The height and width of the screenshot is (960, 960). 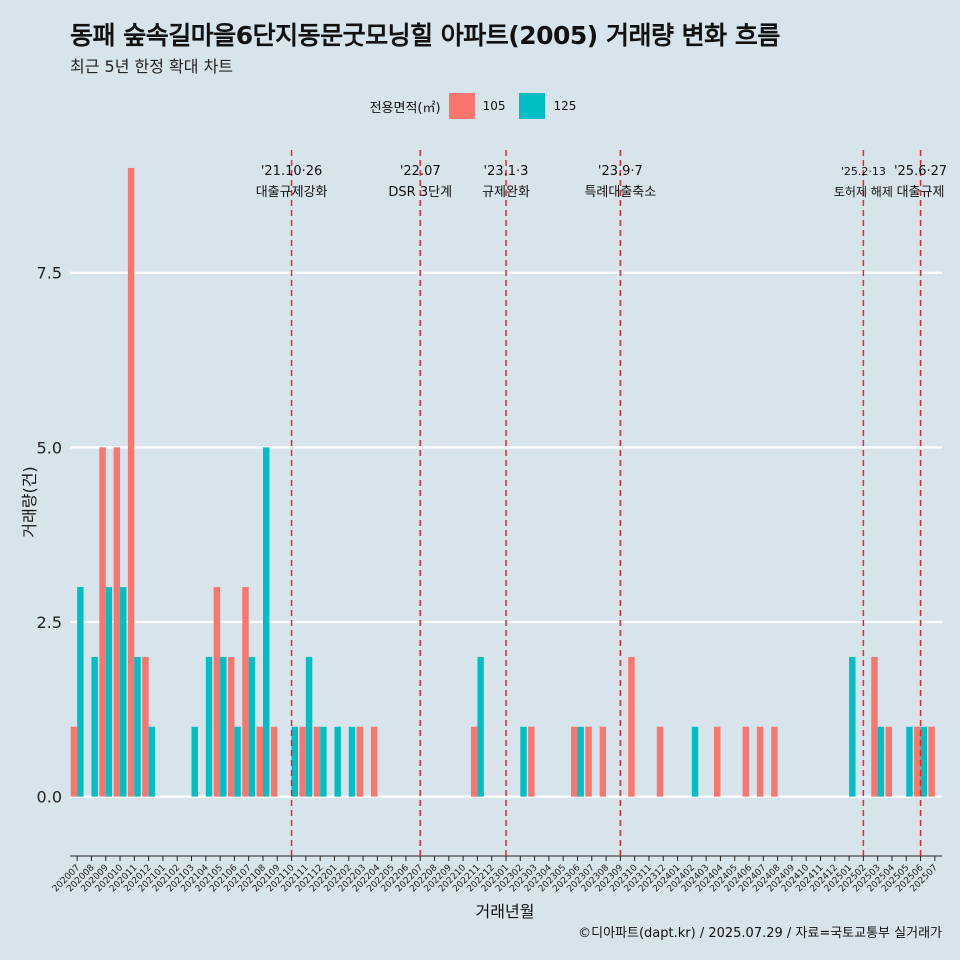 What do you see at coordinates (49, 797) in the screenshot?
I see `y-tick-label: 0.0` at bounding box center [49, 797].